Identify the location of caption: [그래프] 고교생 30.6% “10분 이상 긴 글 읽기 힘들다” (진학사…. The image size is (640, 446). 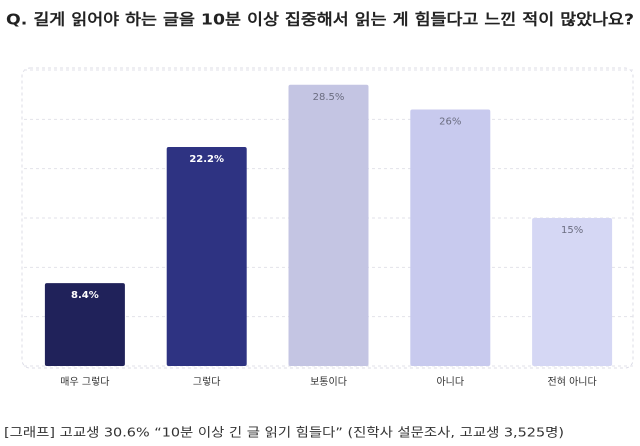
(284, 432).